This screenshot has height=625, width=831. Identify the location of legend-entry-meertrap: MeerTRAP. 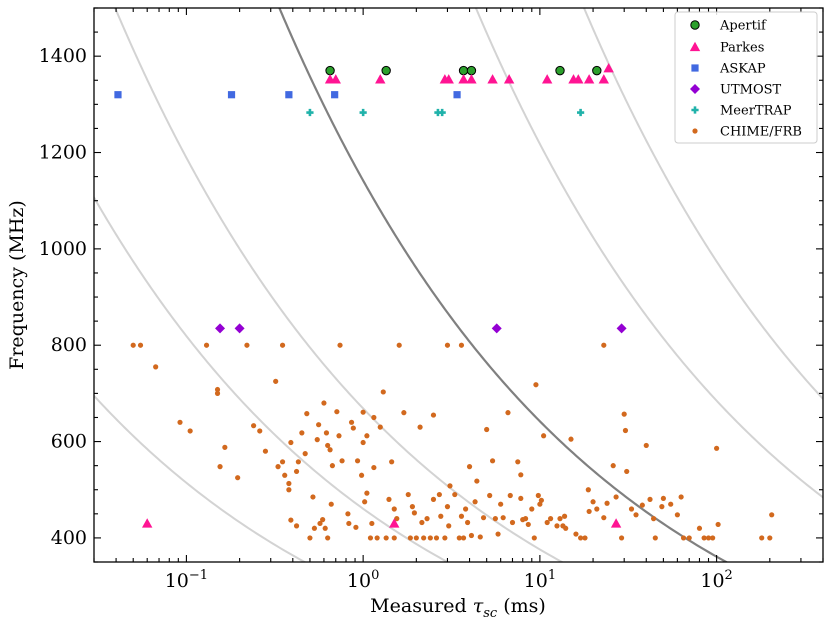
(741, 111).